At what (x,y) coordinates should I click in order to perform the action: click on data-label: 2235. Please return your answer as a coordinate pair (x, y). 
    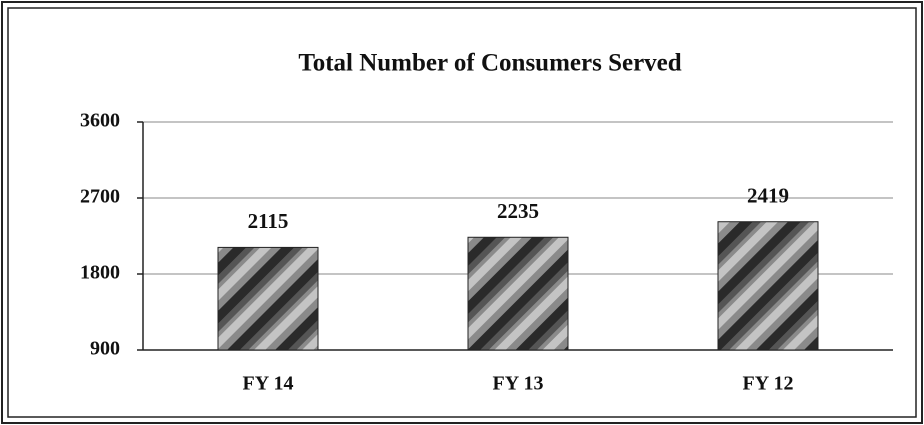
    Looking at the image, I should click on (518, 211).